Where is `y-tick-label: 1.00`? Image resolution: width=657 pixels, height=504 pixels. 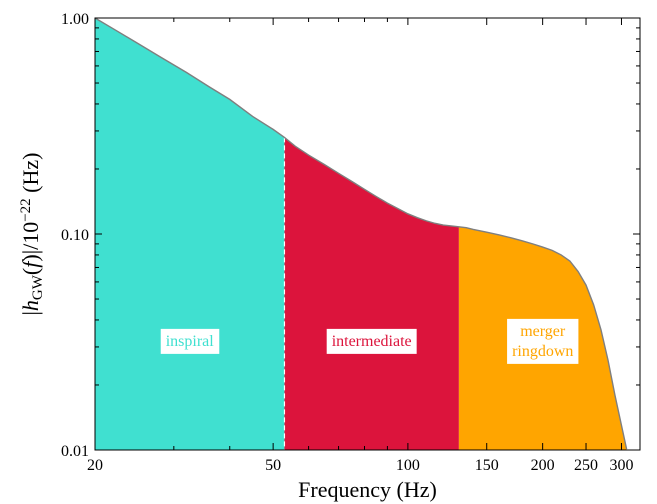
y-tick-label: 1.00 is located at coordinates (75, 19).